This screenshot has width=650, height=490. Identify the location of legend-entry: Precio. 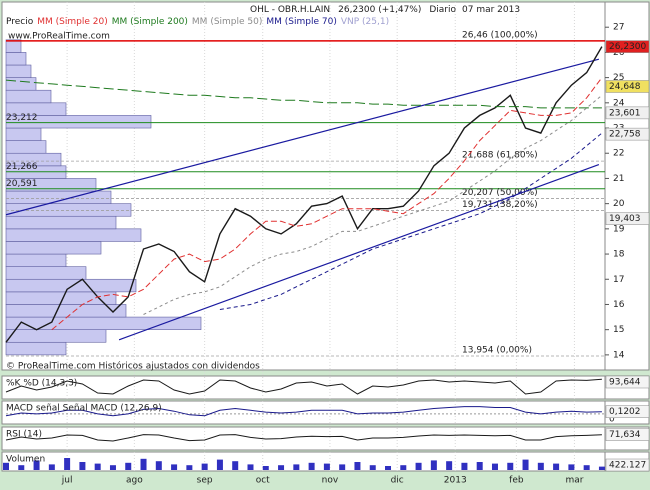
(20, 22).